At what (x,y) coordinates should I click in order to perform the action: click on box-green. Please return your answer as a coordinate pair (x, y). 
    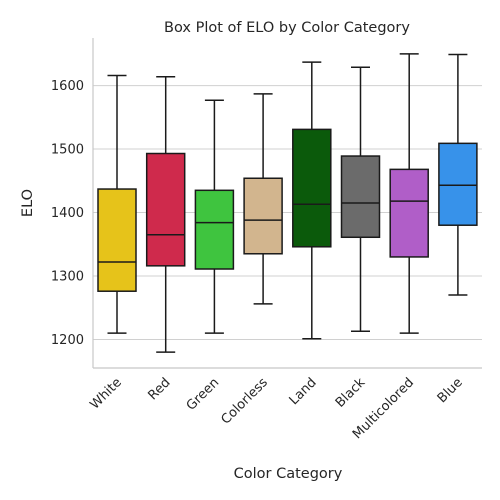
    Looking at the image, I should click on (214, 216).